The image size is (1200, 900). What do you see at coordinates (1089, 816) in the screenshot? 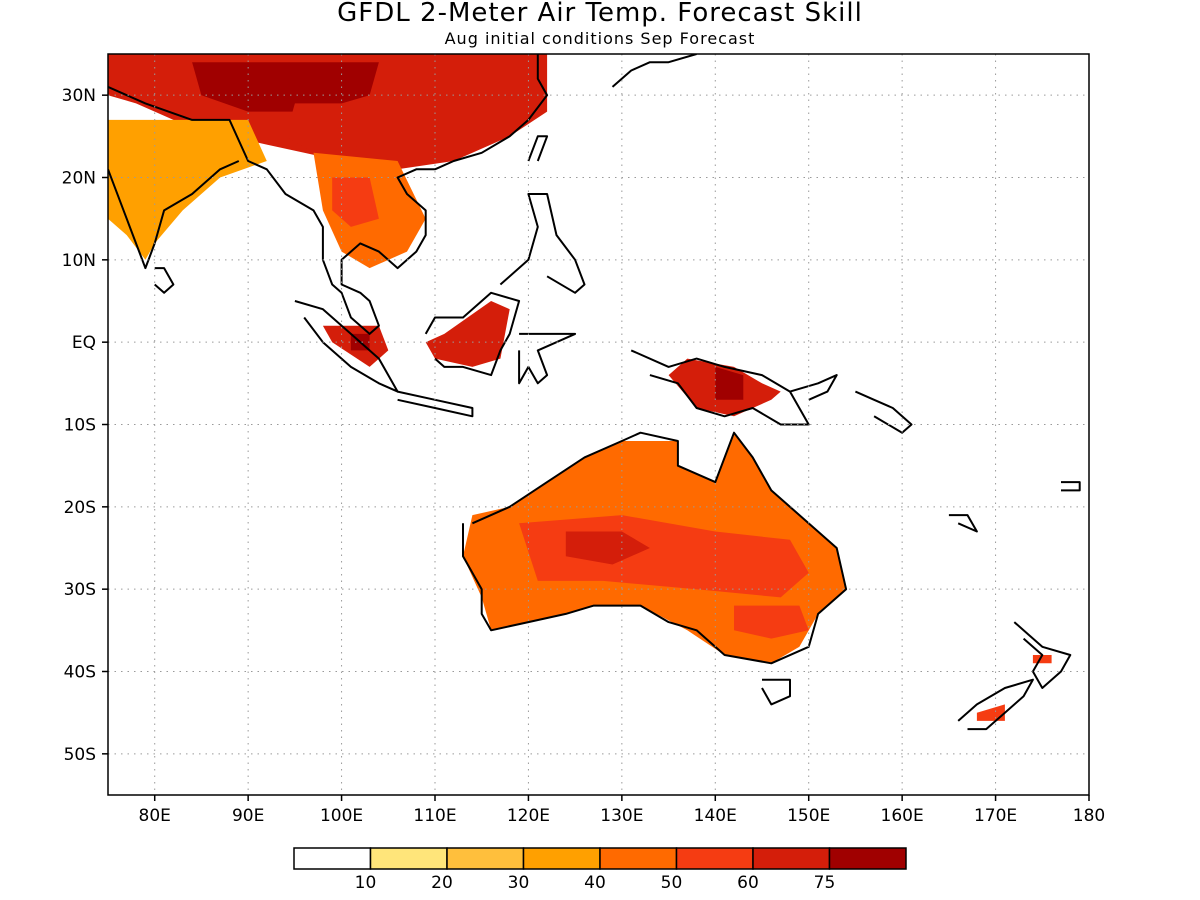
I see `lon-tick-label: 180` at bounding box center [1089, 816].